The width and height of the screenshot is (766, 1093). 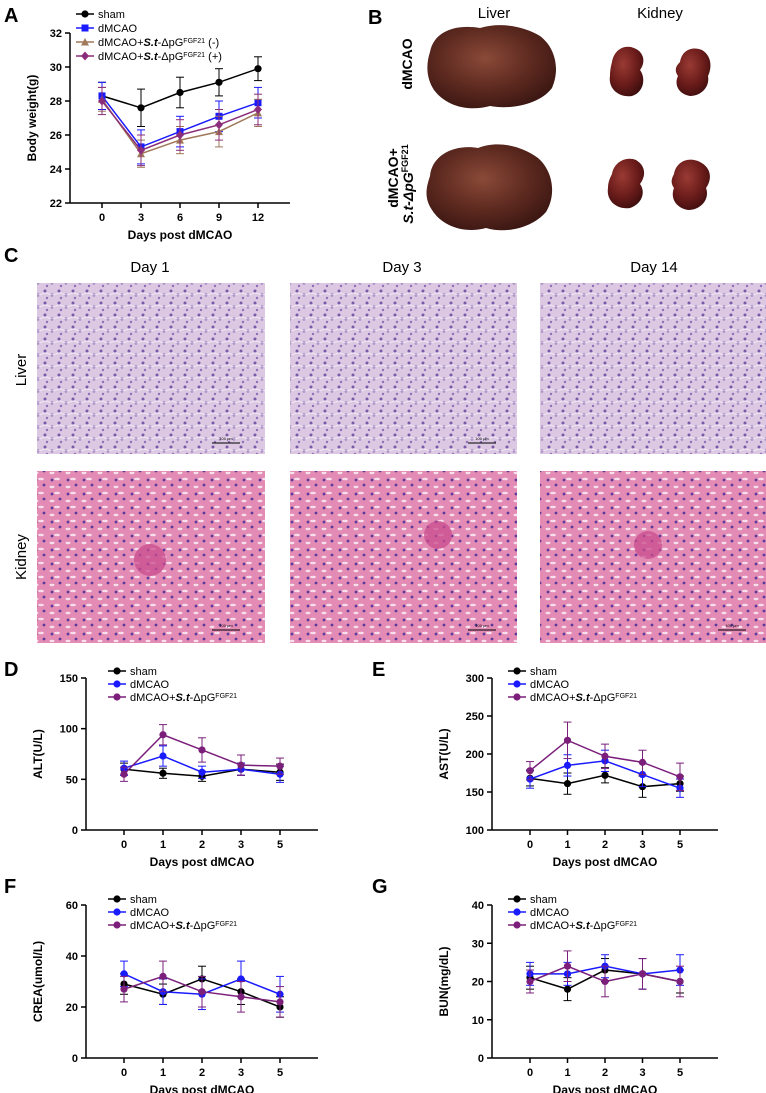 I want to click on y-axis-title: ALT(U/L), so click(x=38, y=754).